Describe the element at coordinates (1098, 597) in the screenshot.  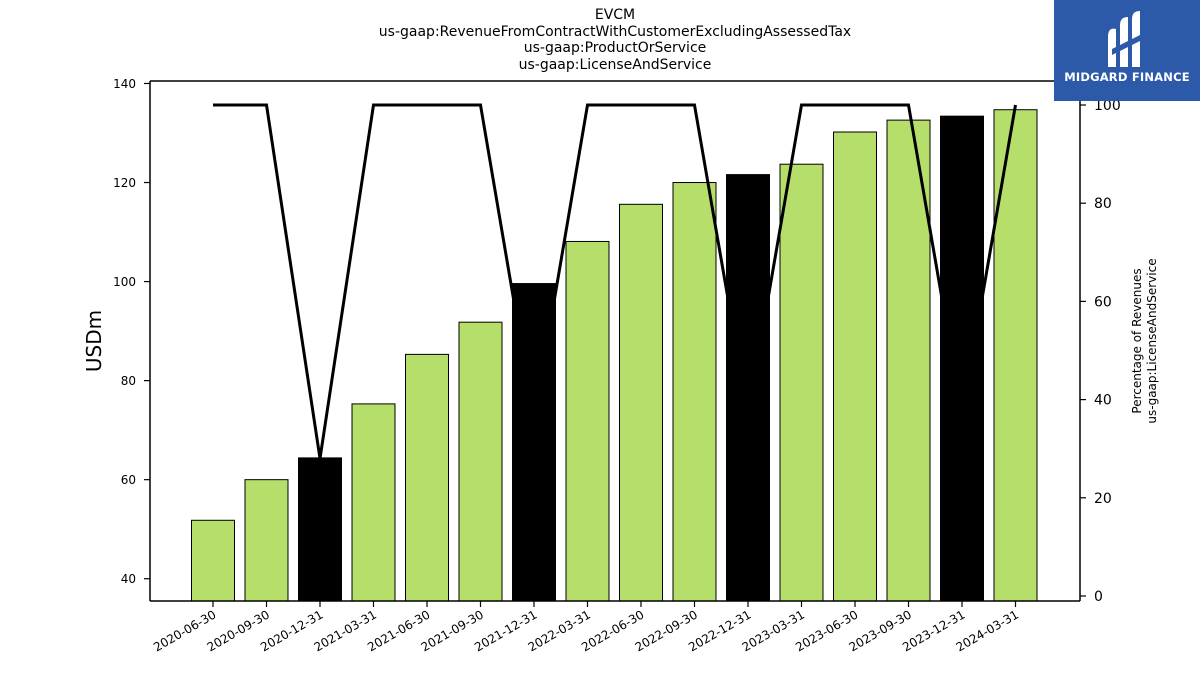
I see `y2-tick-label-0: 0` at that location.